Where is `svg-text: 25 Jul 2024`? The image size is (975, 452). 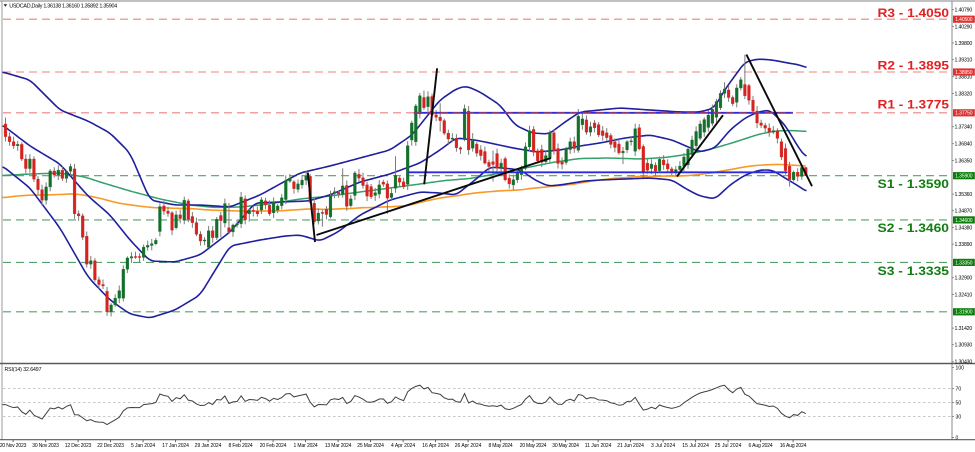 svg-text: 25 Jul 2024 is located at coordinates (728, 446).